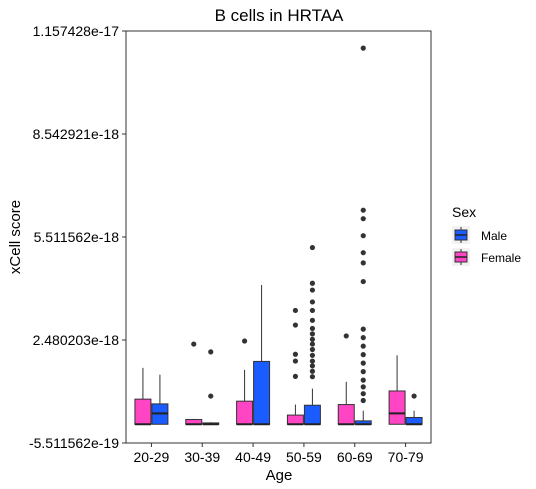 This screenshot has height=489, width=536. What do you see at coordinates (74, 443) in the screenshot?
I see `y-tick-label: -5.511562e-19` at bounding box center [74, 443].